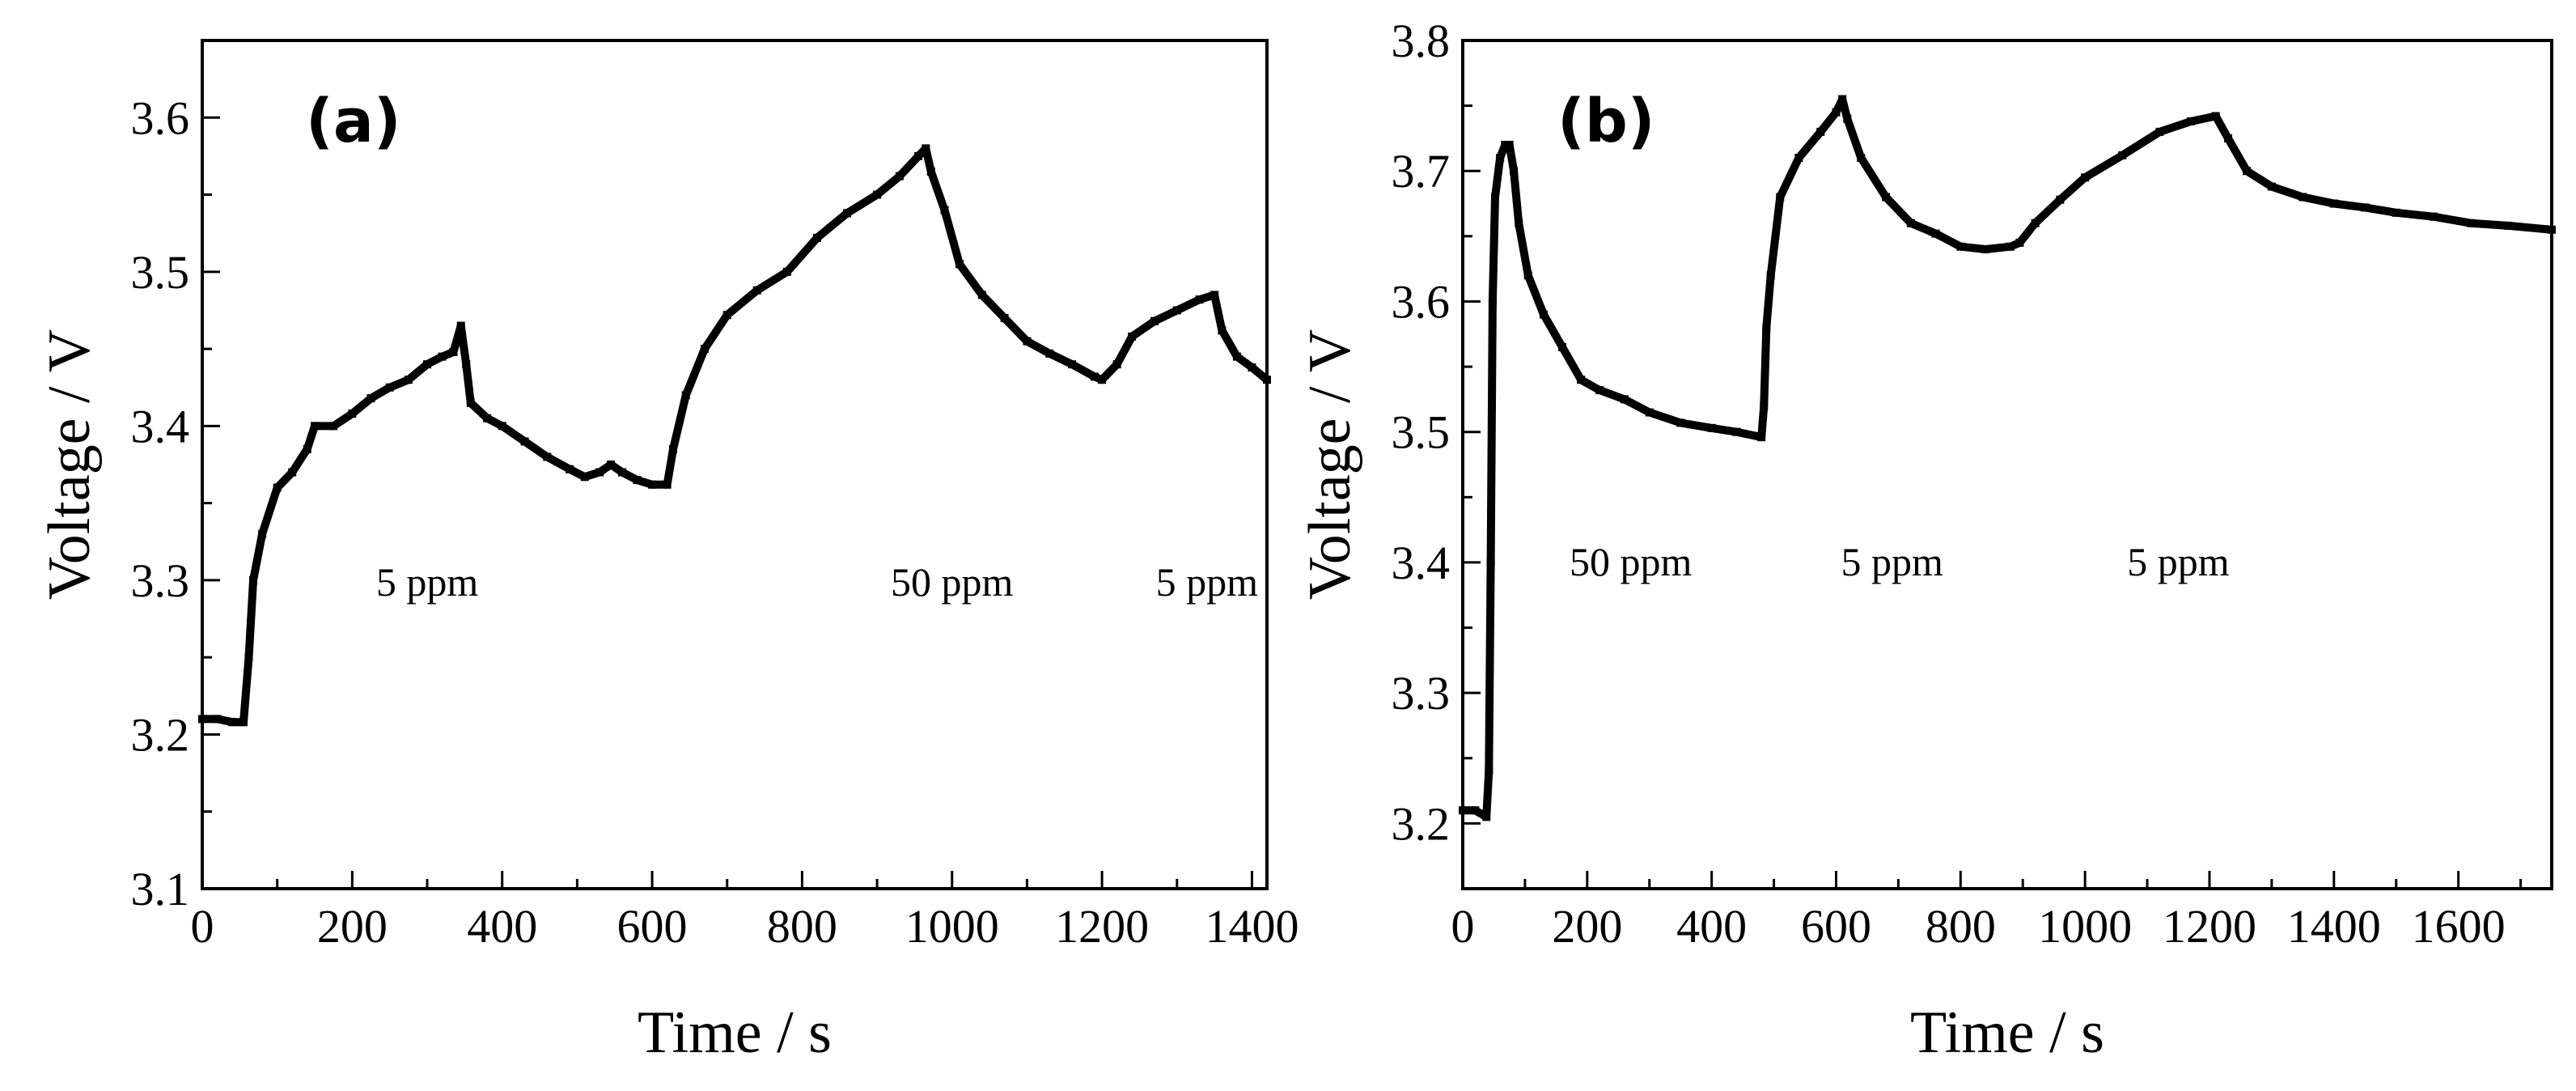 This screenshot has width=2576, height=1091. What do you see at coordinates (2085, 927) in the screenshot?
I see `x-tick-label: 1000` at bounding box center [2085, 927].